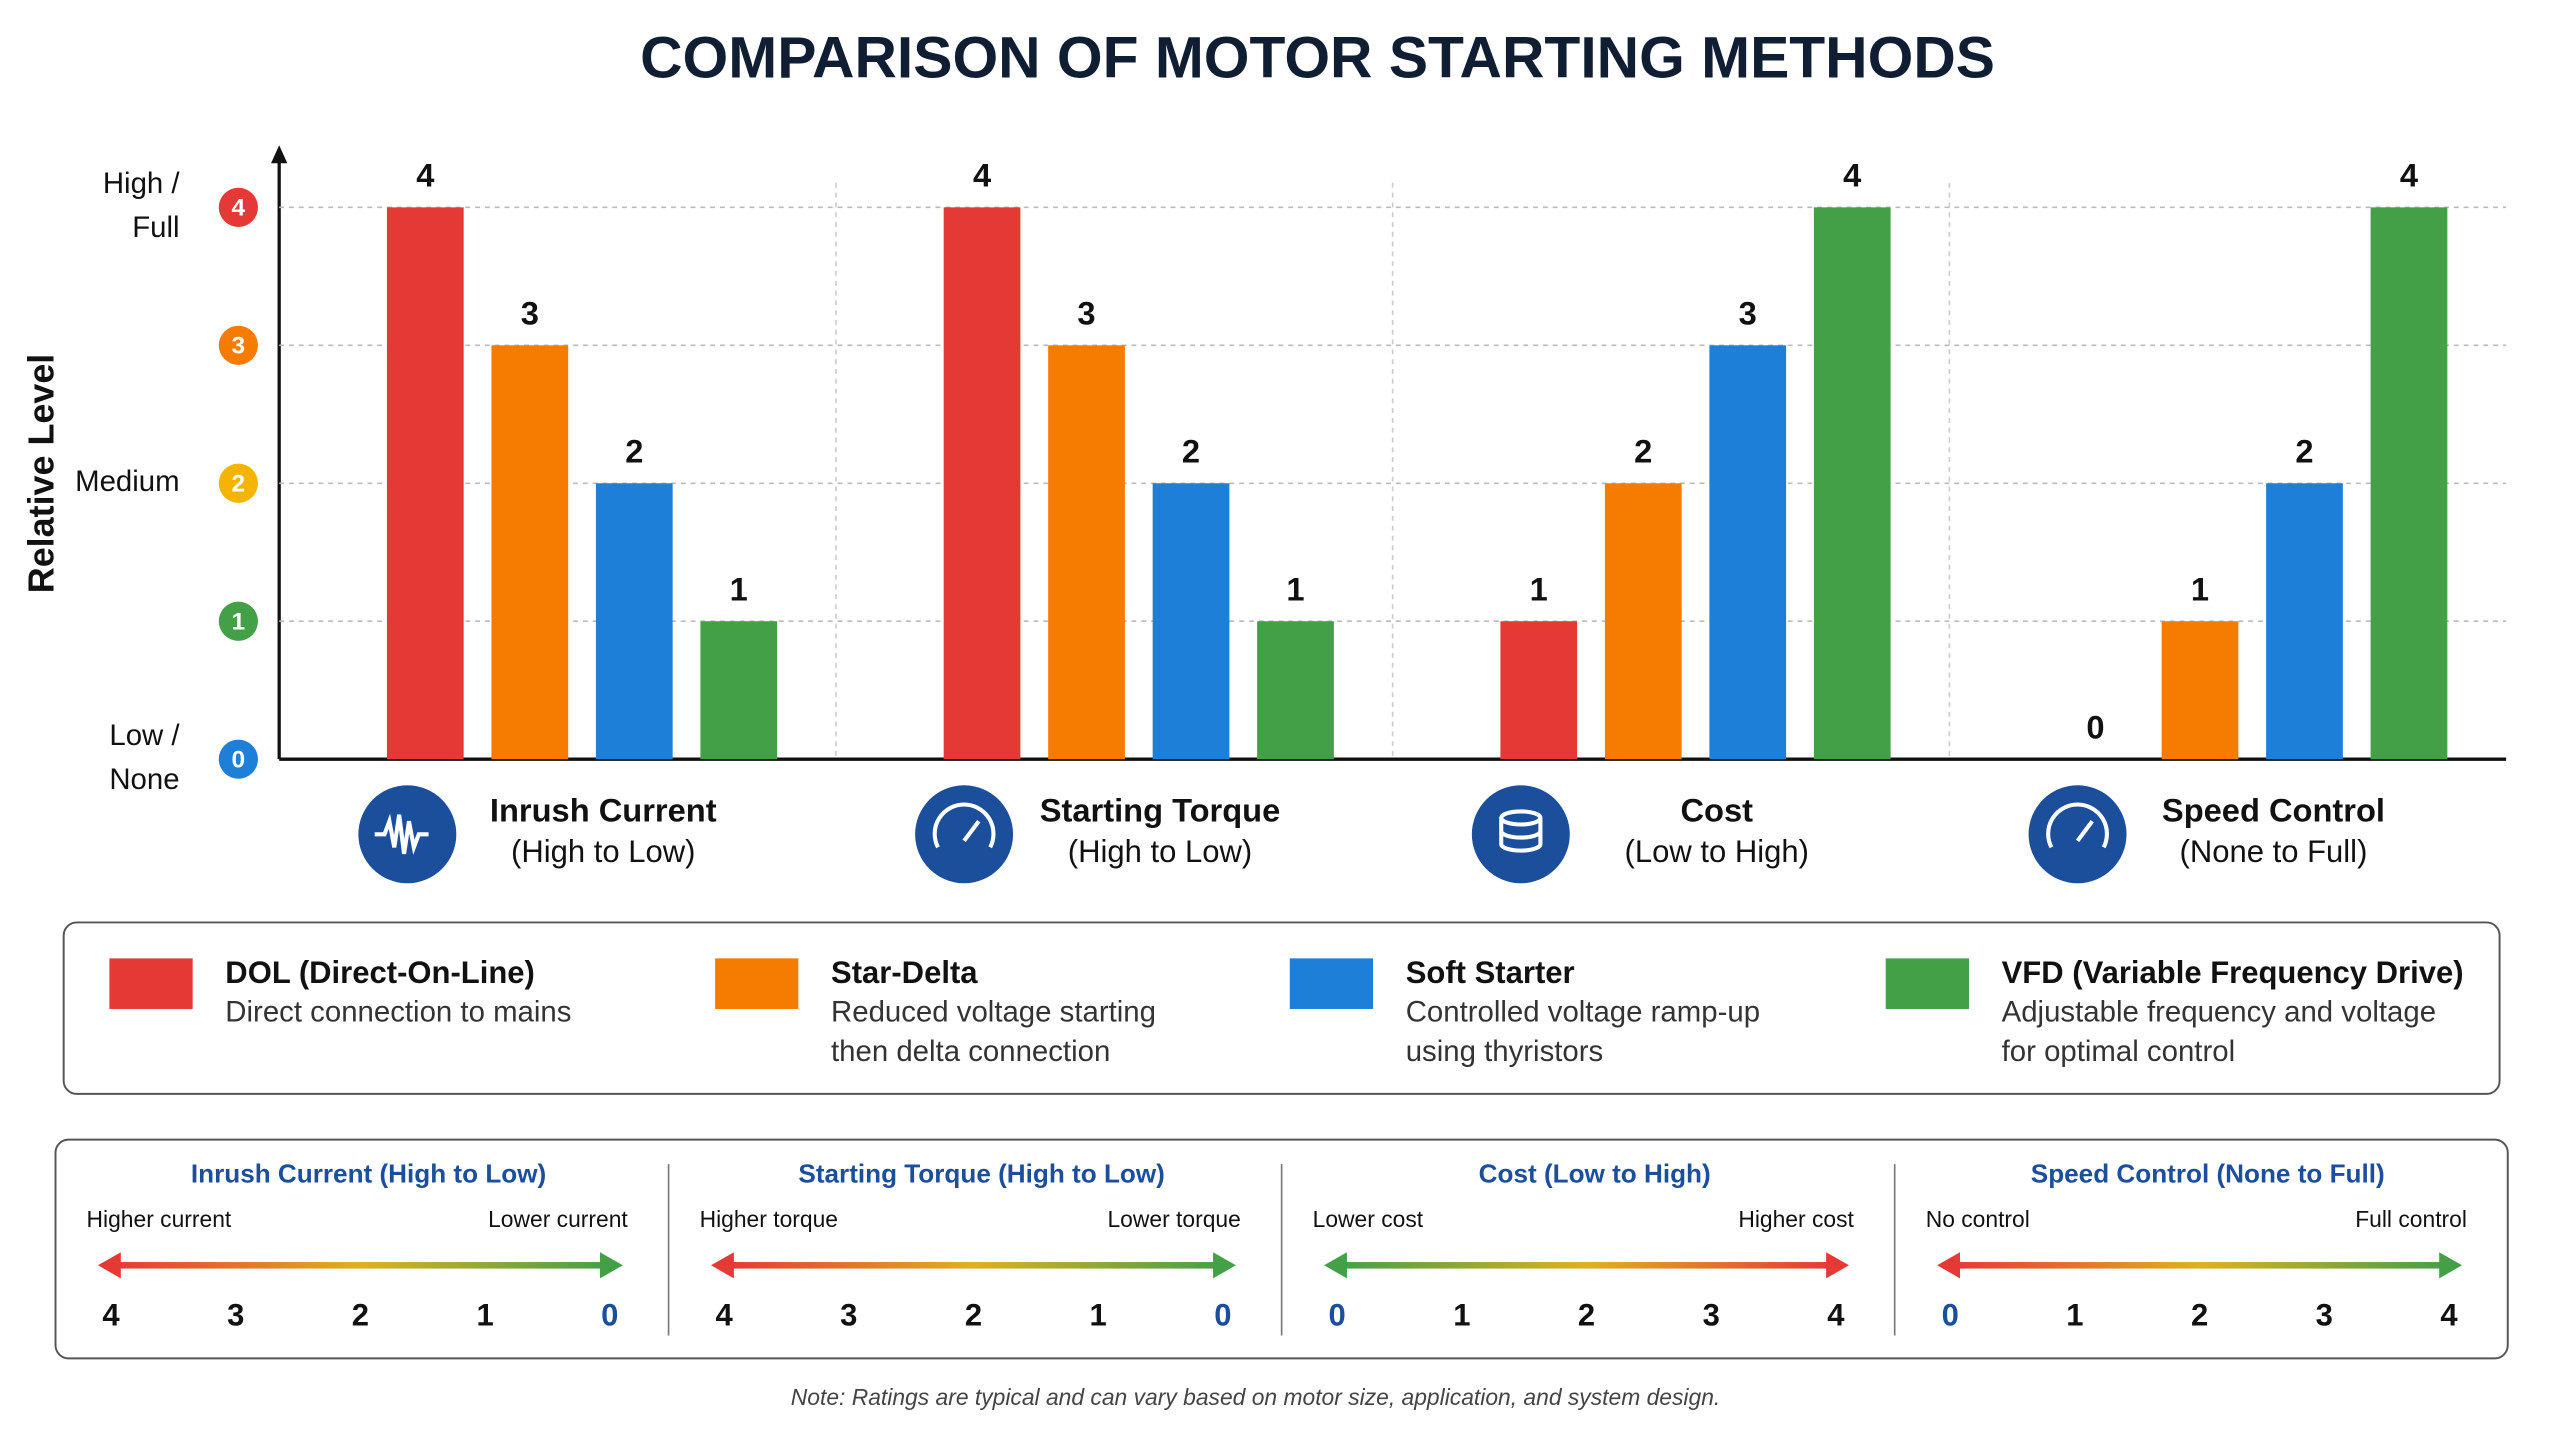 This screenshot has width=2560, height=1440. What do you see at coordinates (159, 1219) in the screenshot?
I see `scale-left-label: Higher current` at bounding box center [159, 1219].